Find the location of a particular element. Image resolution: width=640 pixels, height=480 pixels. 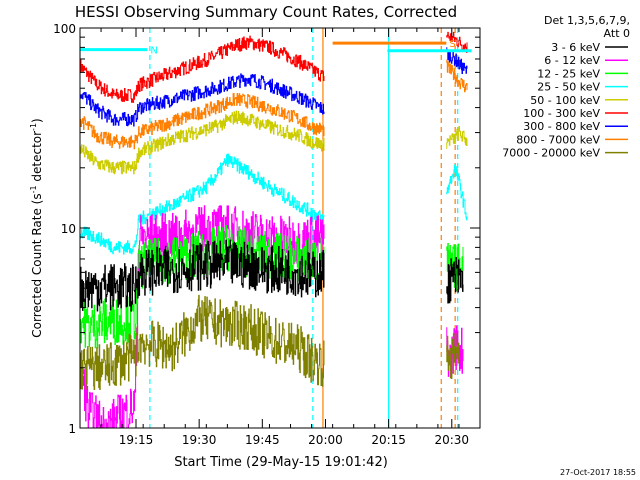

legend-entry-label: 3 - 6 keV is located at coordinates (575, 47).